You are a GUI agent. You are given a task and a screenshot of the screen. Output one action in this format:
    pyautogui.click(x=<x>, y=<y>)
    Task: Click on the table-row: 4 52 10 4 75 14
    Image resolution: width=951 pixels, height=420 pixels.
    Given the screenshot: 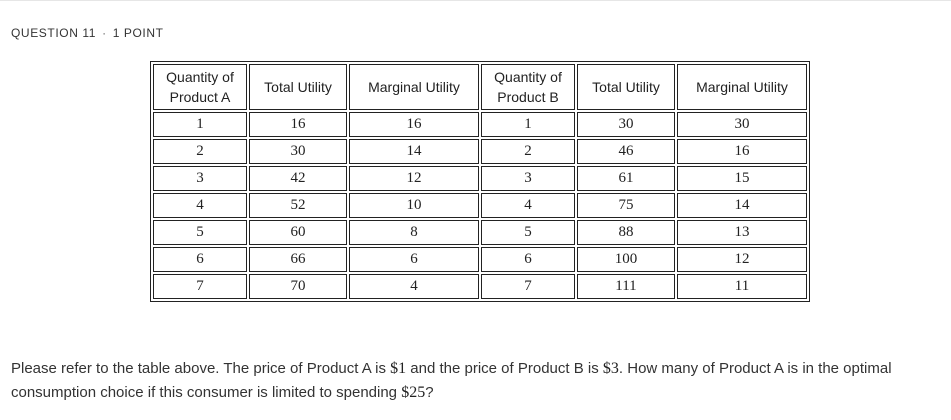 What is the action you would take?
    pyautogui.click(x=480, y=205)
    